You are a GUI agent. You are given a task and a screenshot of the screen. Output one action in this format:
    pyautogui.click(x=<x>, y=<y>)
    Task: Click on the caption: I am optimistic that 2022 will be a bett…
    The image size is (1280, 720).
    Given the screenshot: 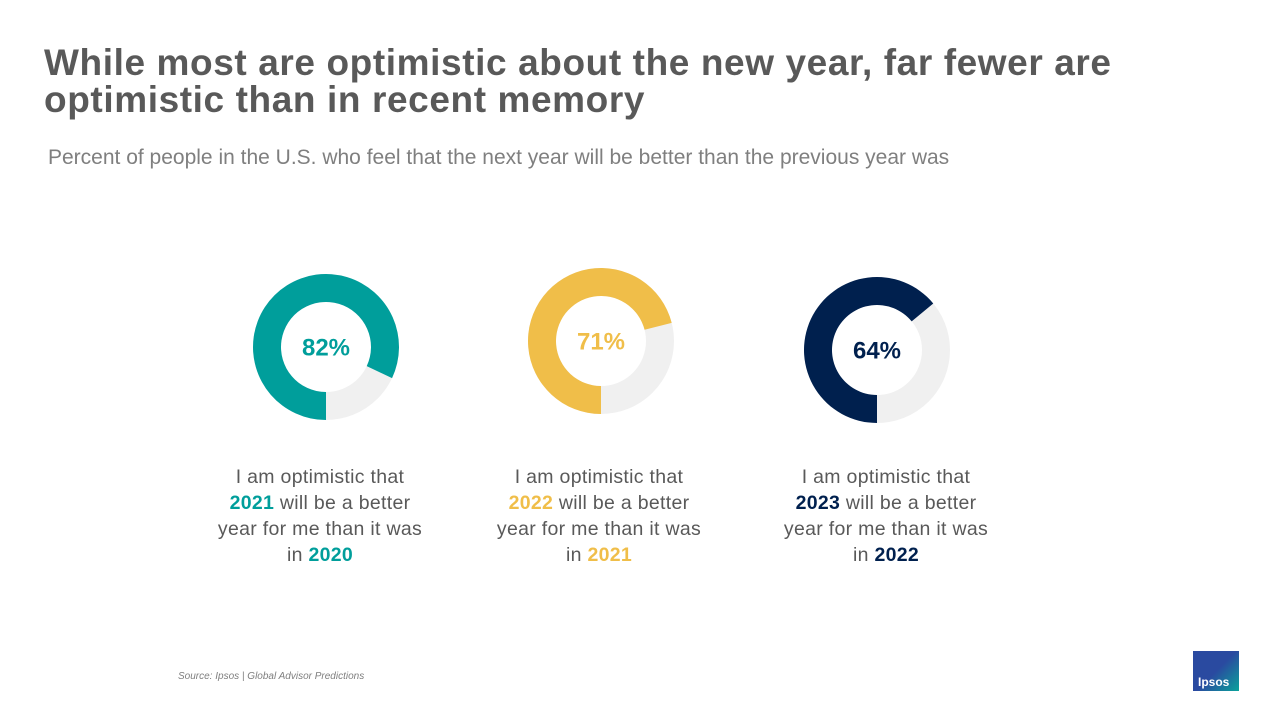 What is the action you would take?
    pyautogui.click(x=599, y=516)
    